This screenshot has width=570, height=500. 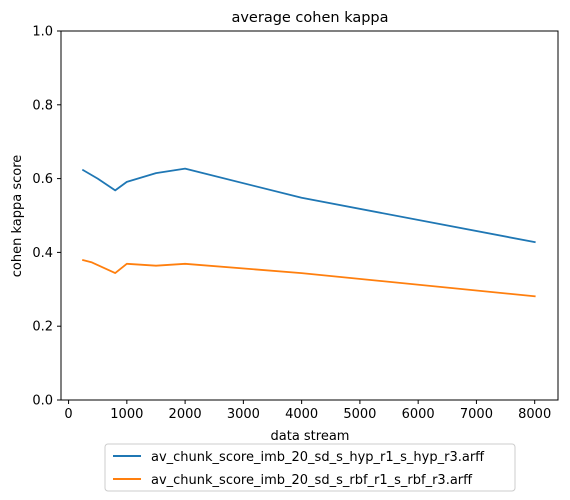 I want to click on x-tick-label: 6000, so click(x=418, y=414).